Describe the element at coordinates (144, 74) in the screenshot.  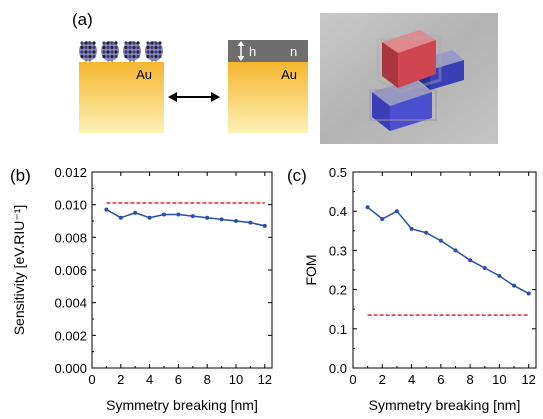
I see `au-label-left: Au` at that location.